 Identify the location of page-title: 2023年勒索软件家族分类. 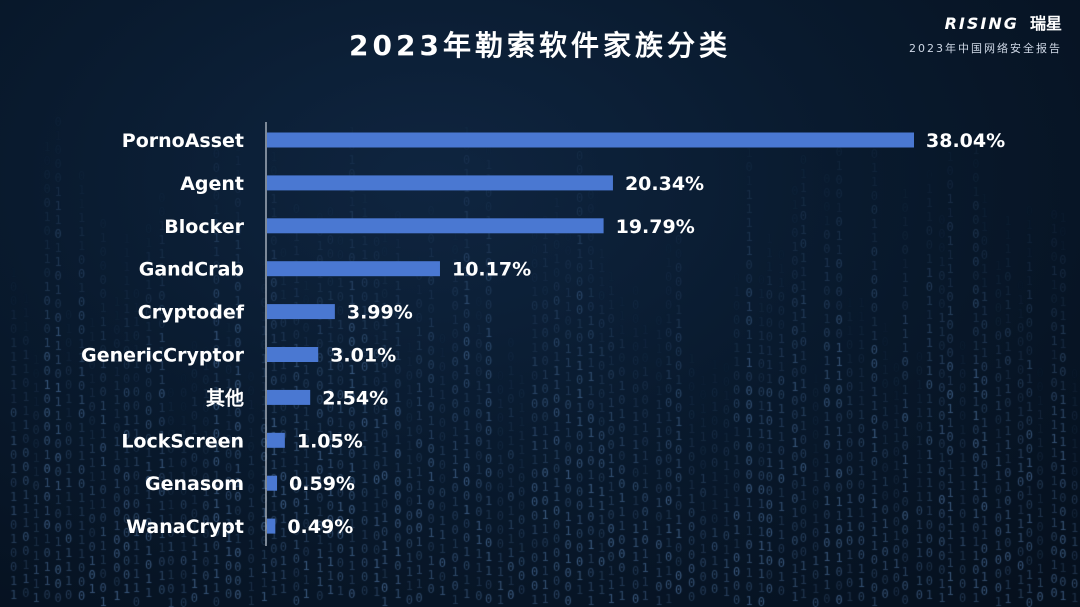
(540, 45).